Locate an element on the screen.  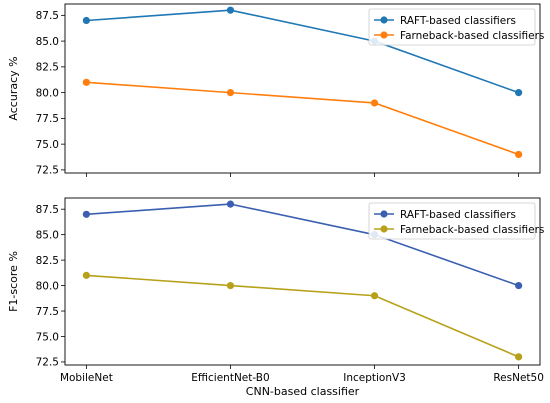
y-axis-label: F1-score % is located at coordinates (13, 281).